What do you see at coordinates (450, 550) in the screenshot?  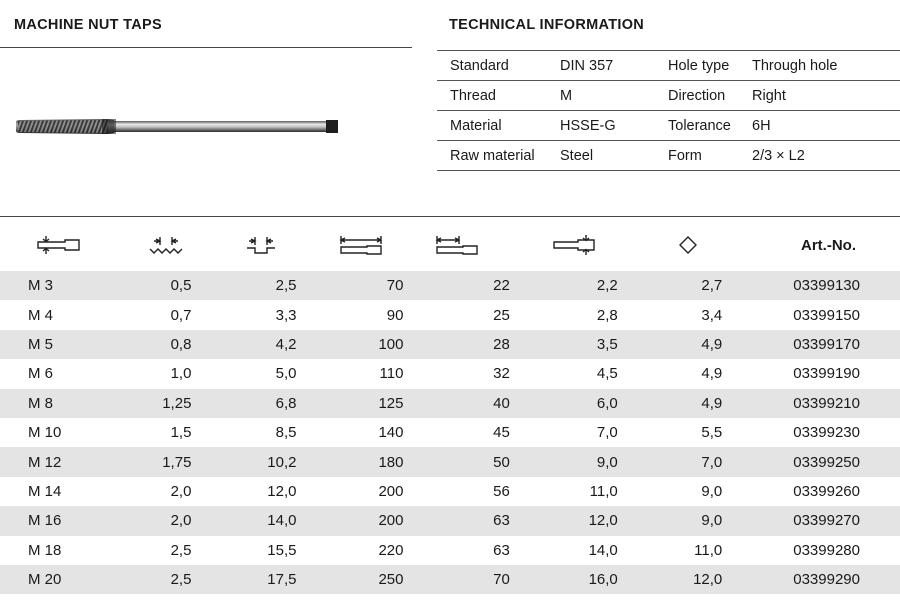 I see `table-row: M 18 2,5 15,5 220 63 14,0 11,0 03399280` at bounding box center [450, 550].